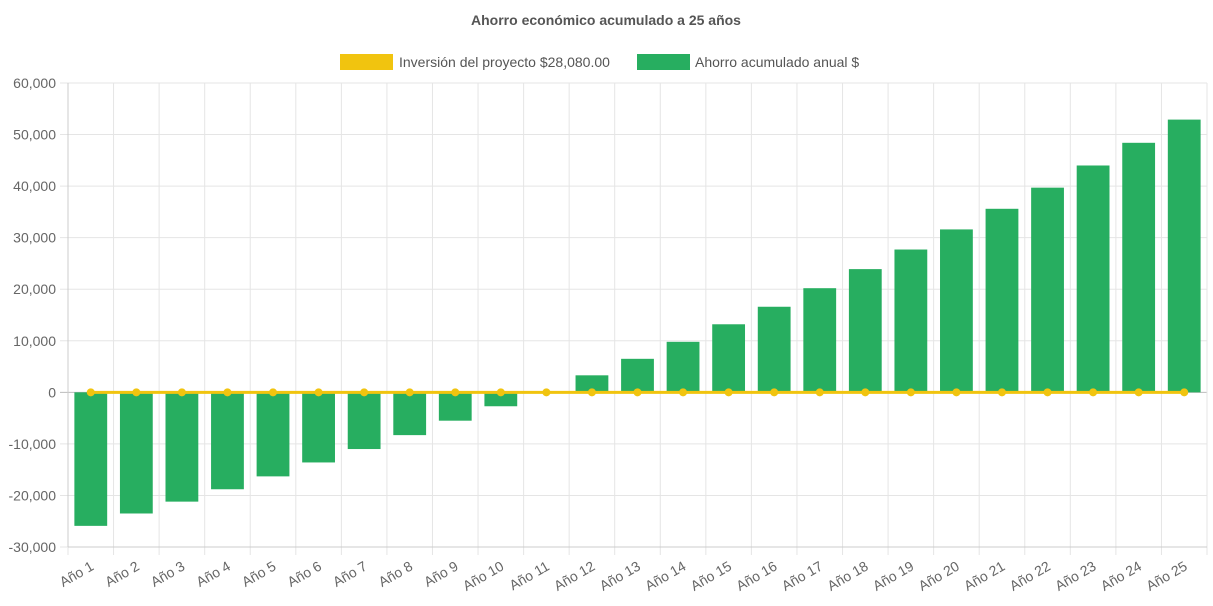  Describe the element at coordinates (529, 576) in the screenshot. I see `x-tick-label: Año 11` at that location.